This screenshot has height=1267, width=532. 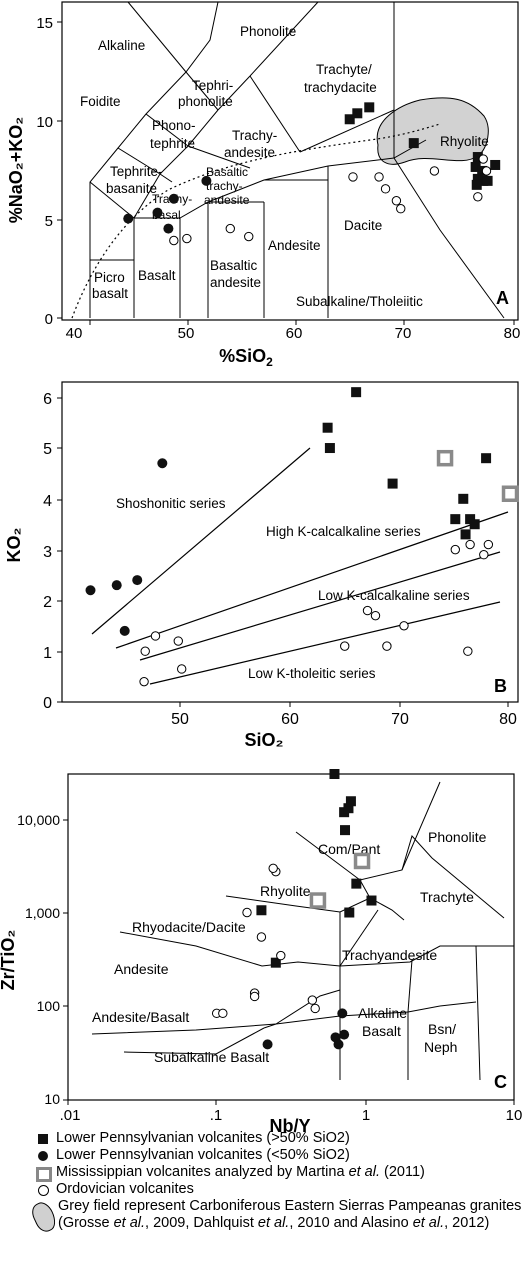 I want to click on kso-xlabel: SiO₂, so click(x=263, y=740).